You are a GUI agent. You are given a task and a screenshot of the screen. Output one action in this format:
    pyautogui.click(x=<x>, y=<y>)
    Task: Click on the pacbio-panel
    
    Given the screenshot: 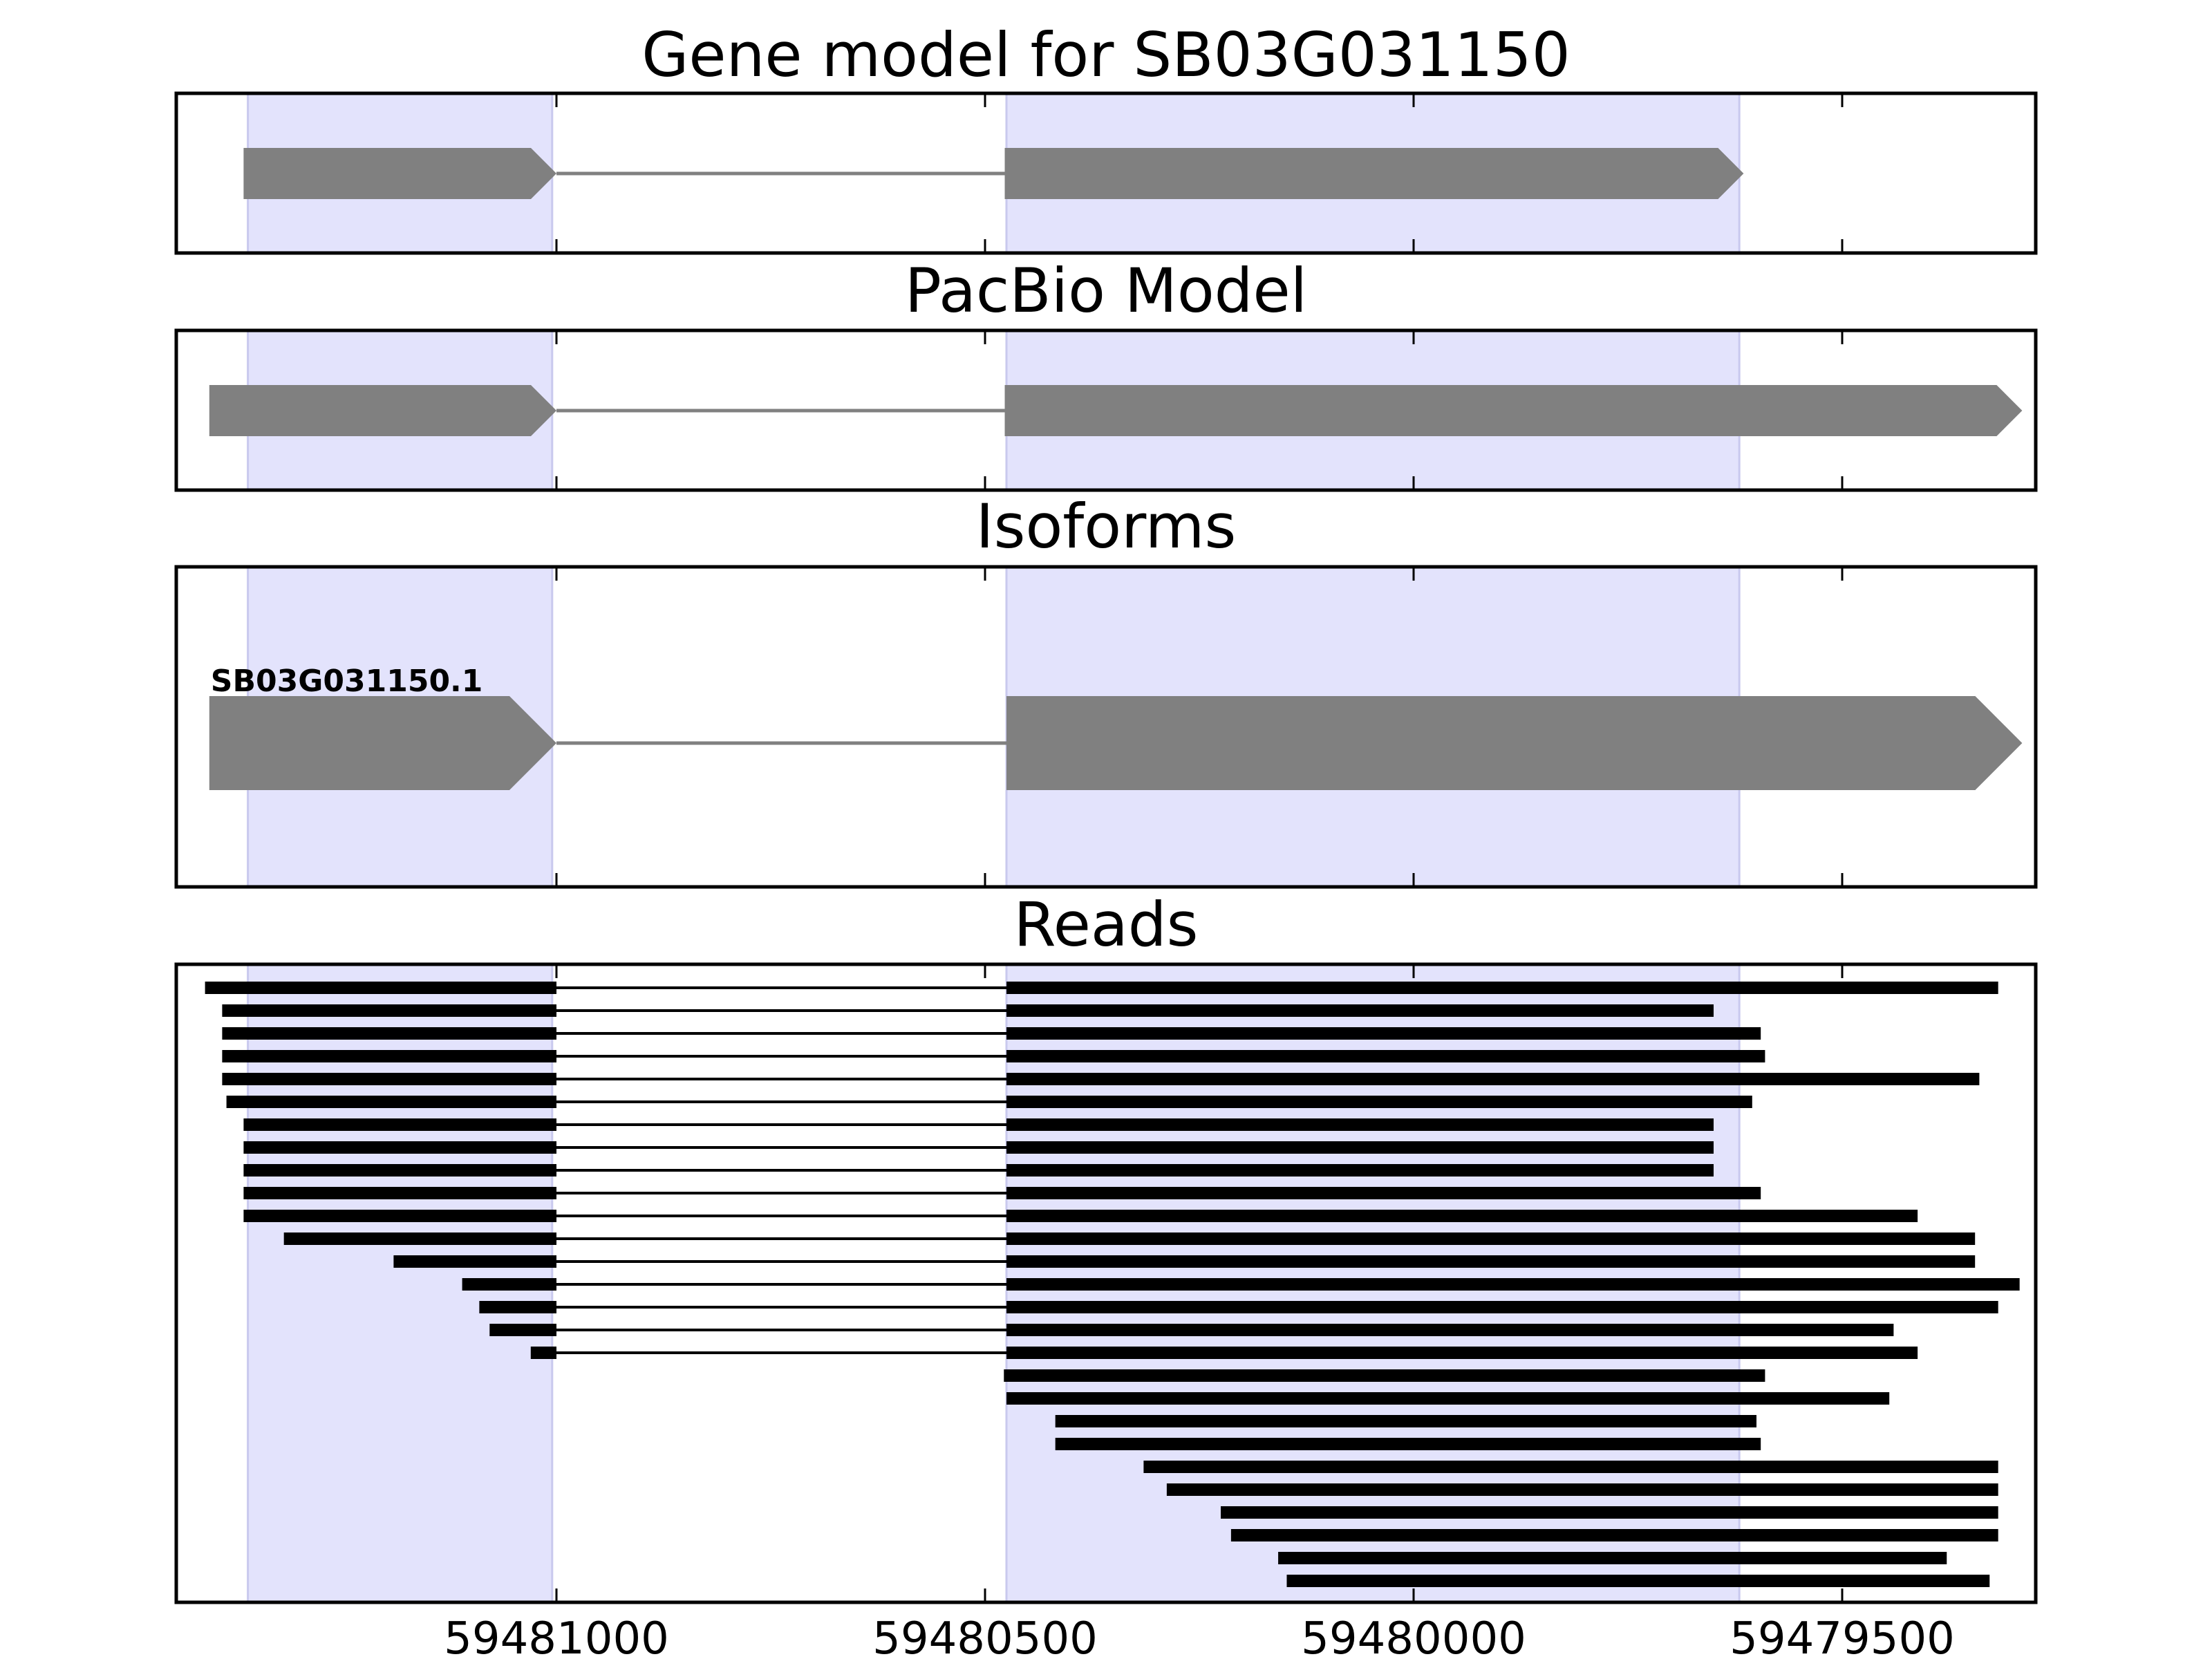 What is the action you would take?
    pyautogui.click(x=1106, y=410)
    